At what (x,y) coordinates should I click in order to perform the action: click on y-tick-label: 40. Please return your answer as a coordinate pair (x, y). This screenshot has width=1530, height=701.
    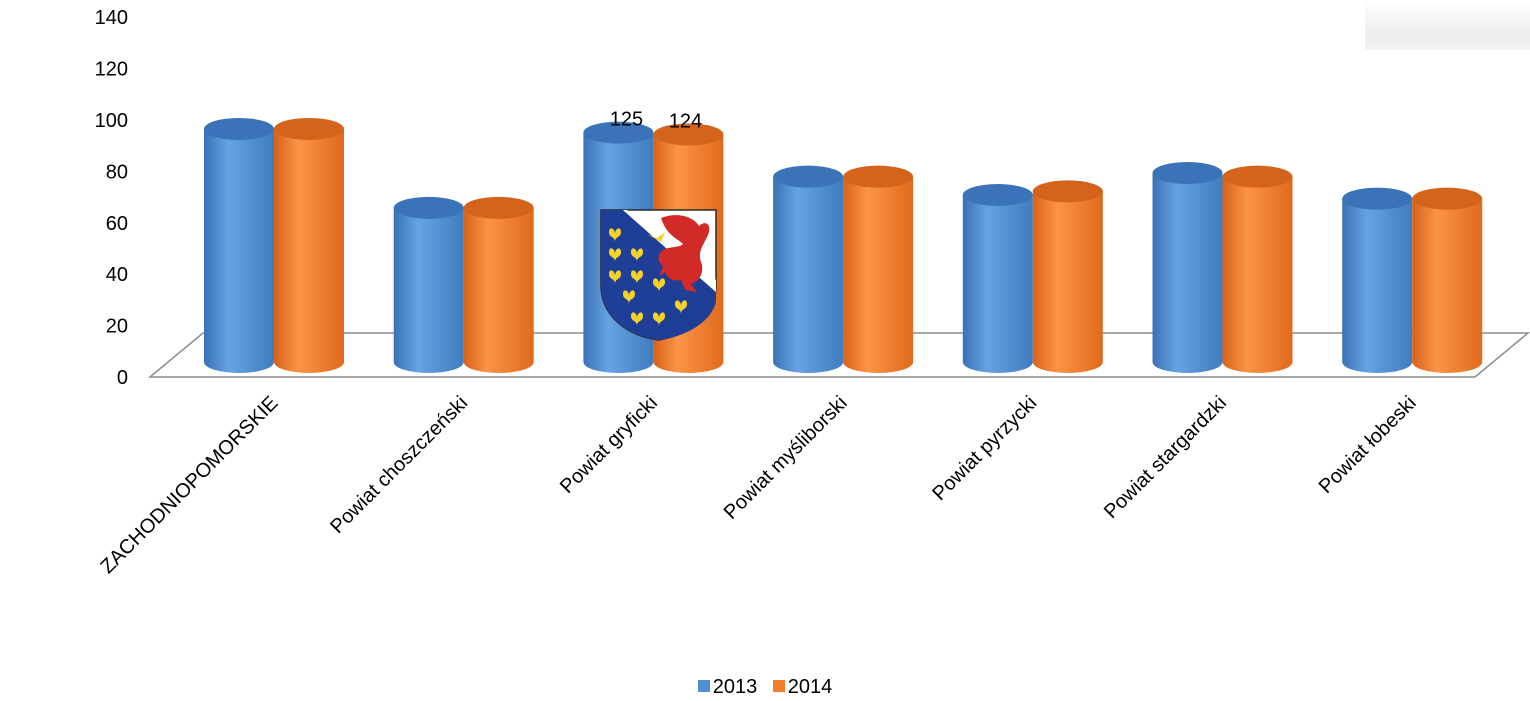
    Looking at the image, I should click on (117, 275).